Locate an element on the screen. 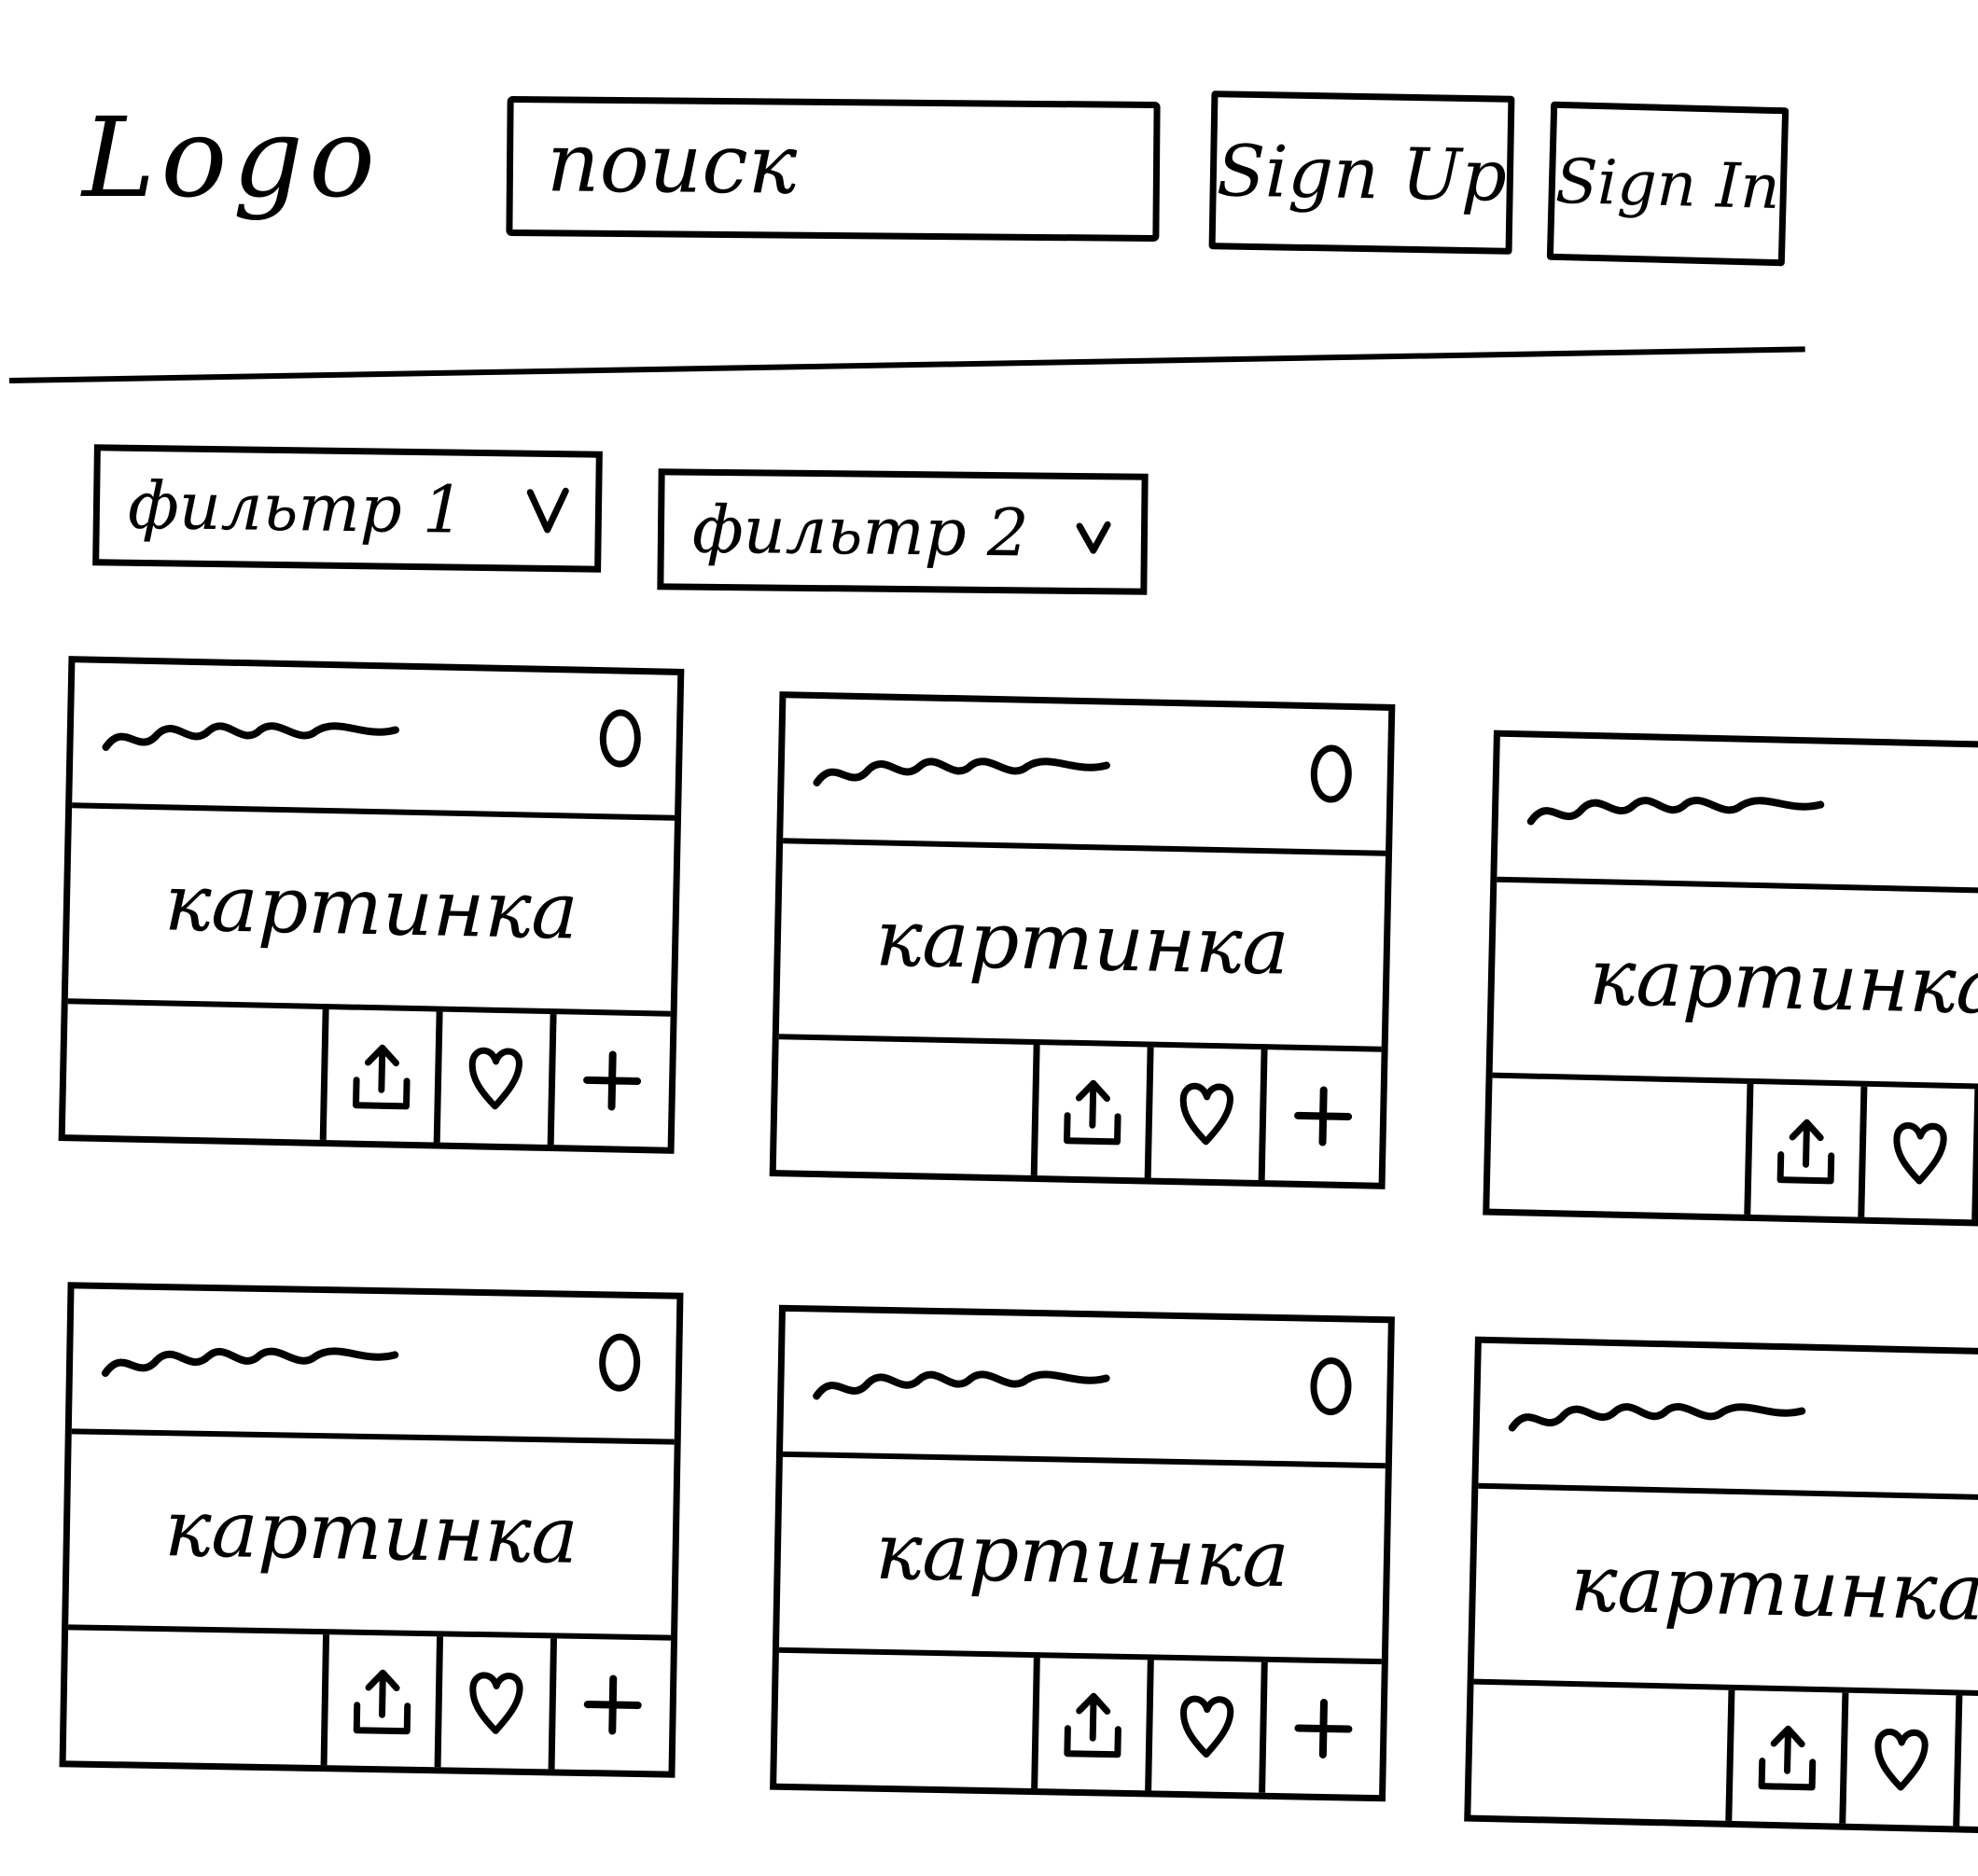  filter-1-label: фильтр 1 is located at coordinates (296, 507).